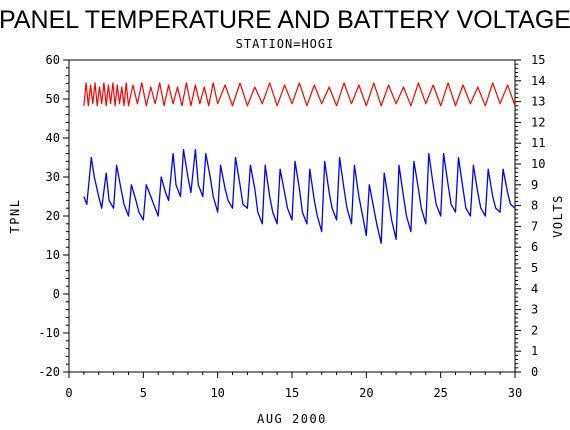 The width and height of the screenshot is (570, 430). I want to click on x-tick-label: 30, so click(515, 393).